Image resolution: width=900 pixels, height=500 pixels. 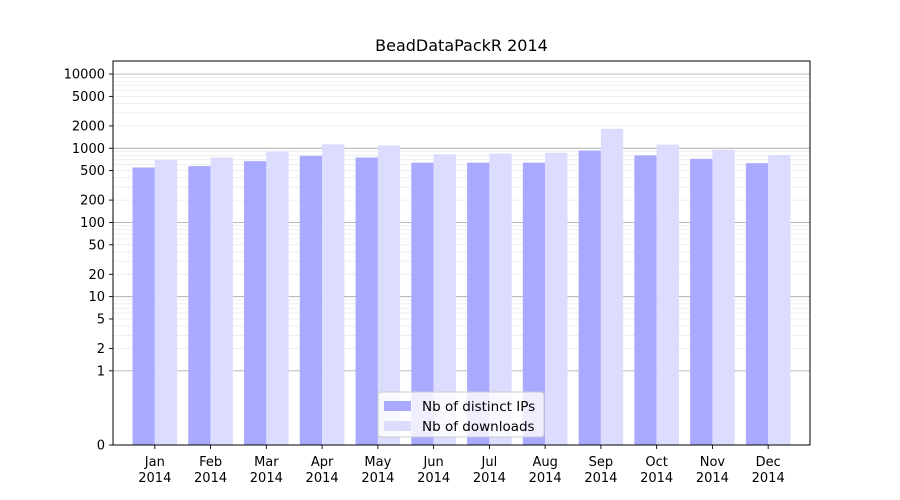 I want to click on legend-label: Nb of downloads, so click(x=478, y=427).